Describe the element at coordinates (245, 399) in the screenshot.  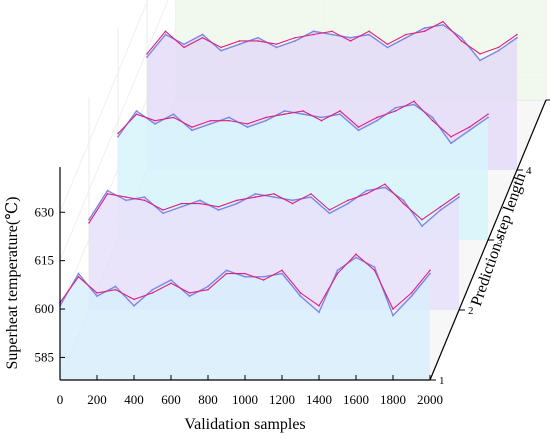
I see `x-tick-label: 1000` at that location.